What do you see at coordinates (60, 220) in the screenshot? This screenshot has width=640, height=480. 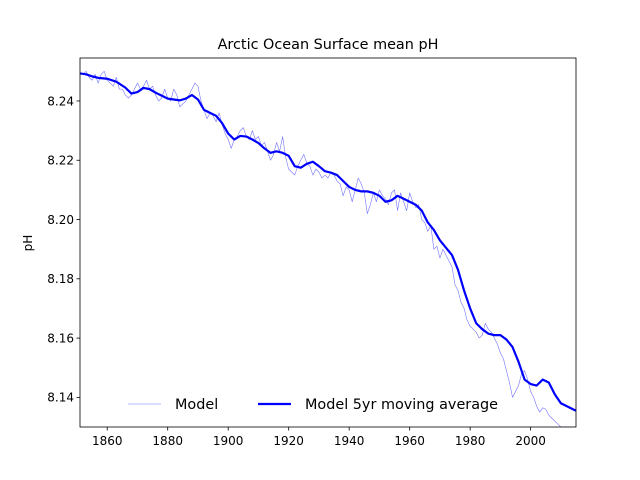 I see `y-tick-label: 8.20` at bounding box center [60, 220].